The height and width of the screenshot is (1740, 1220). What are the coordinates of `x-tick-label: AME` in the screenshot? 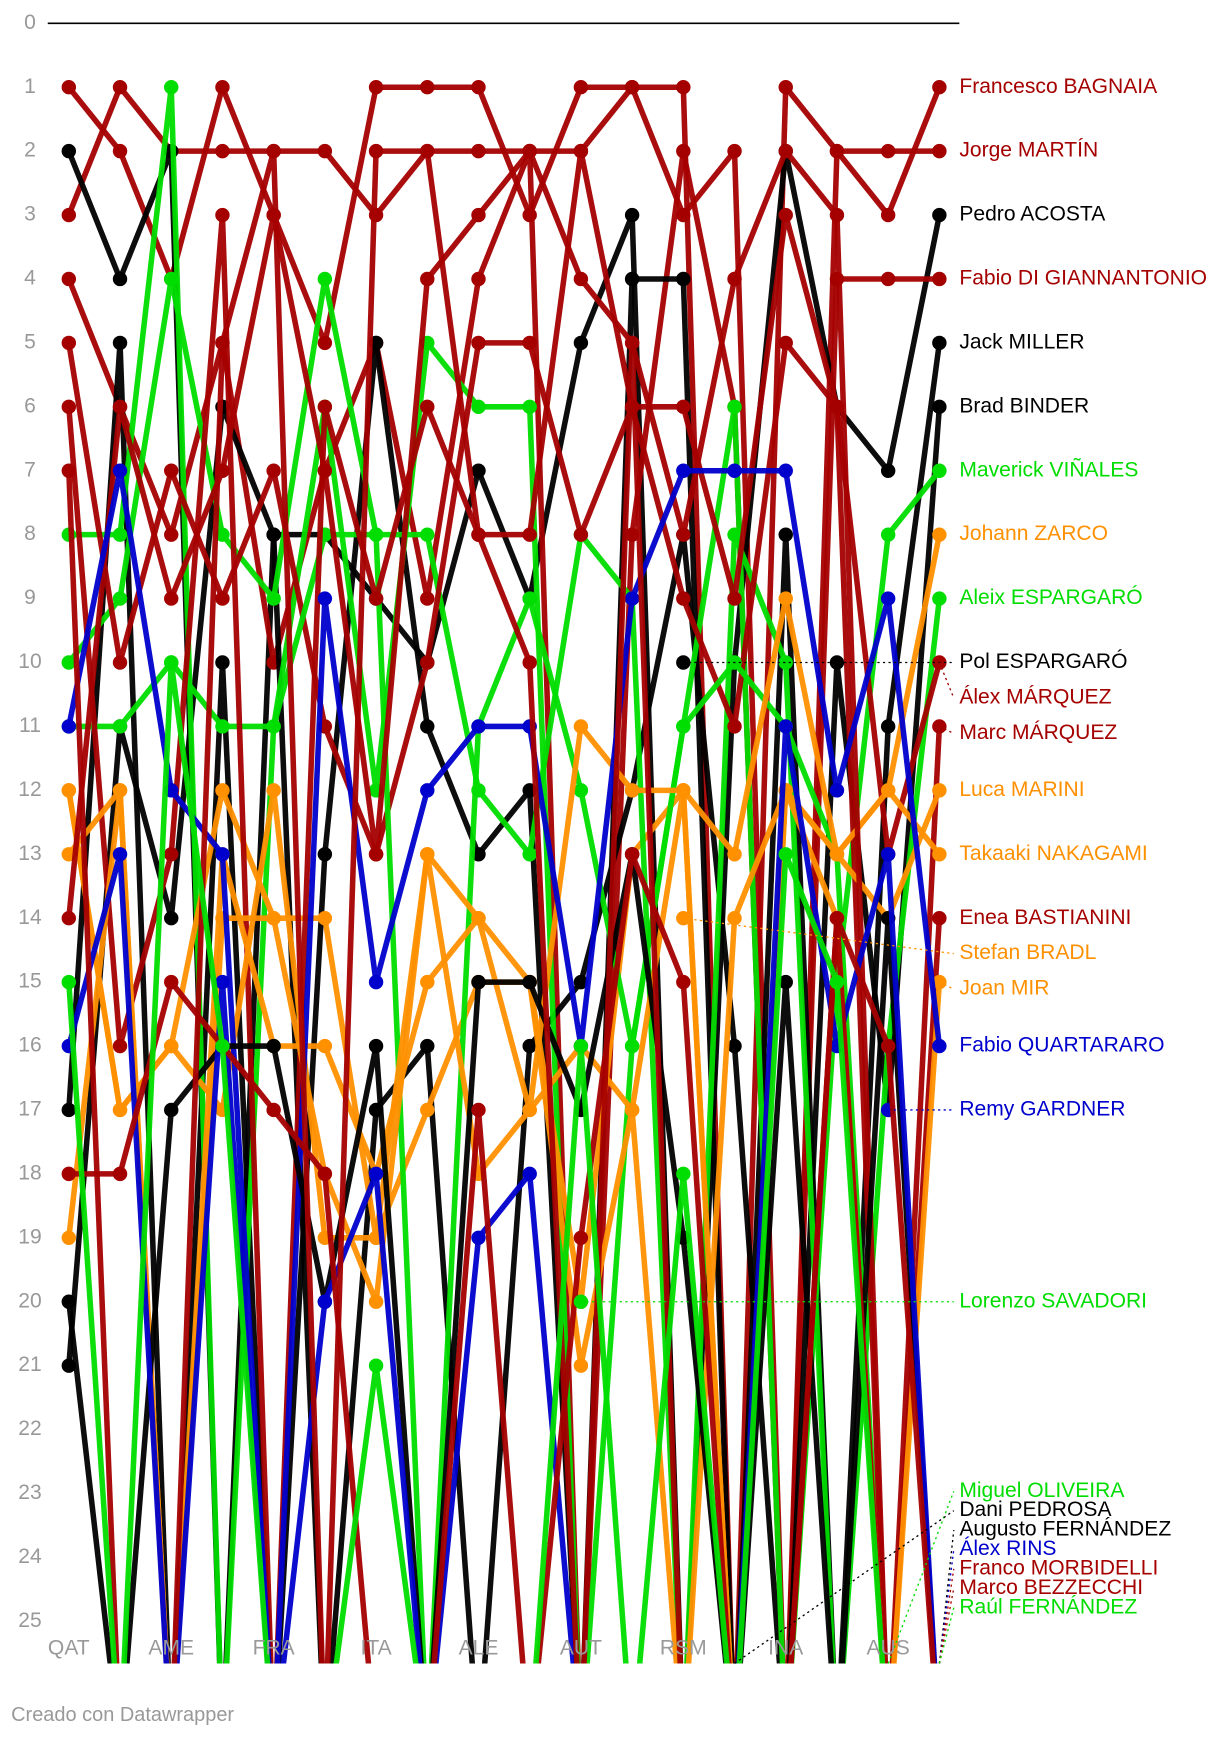 It's located at (171, 1648).